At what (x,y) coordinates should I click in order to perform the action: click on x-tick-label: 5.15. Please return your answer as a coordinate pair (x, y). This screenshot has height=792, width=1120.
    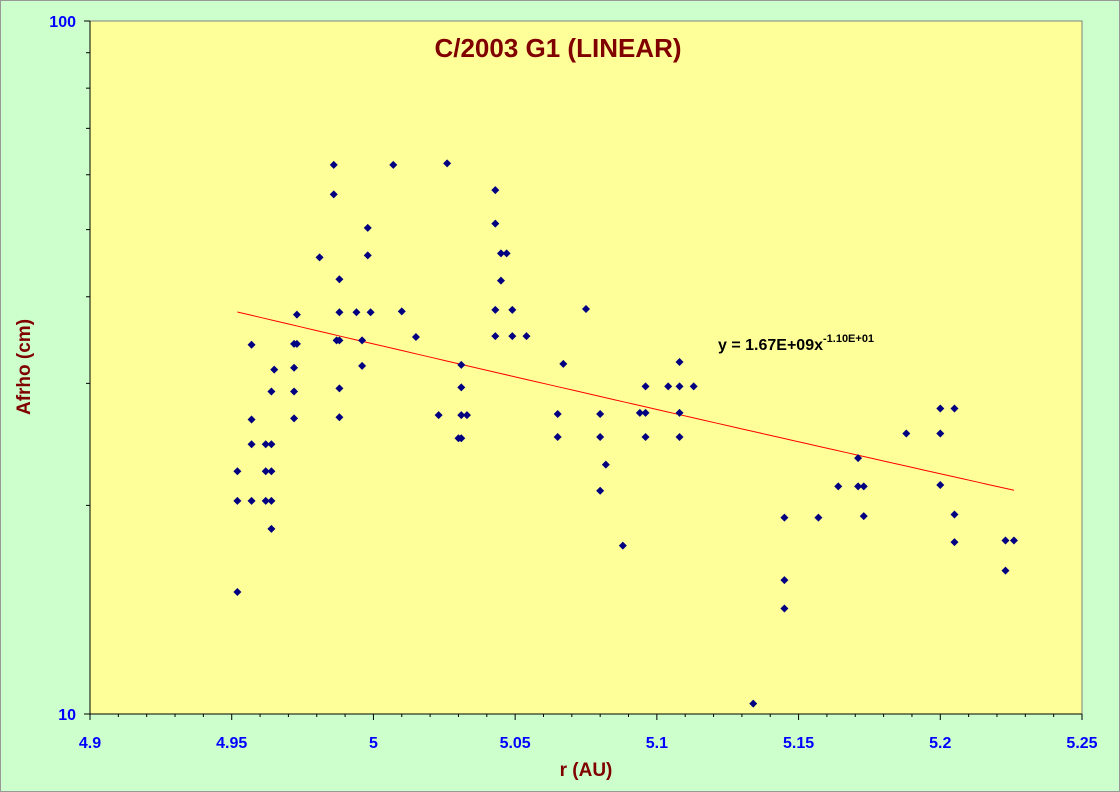
    Looking at the image, I should click on (798, 743).